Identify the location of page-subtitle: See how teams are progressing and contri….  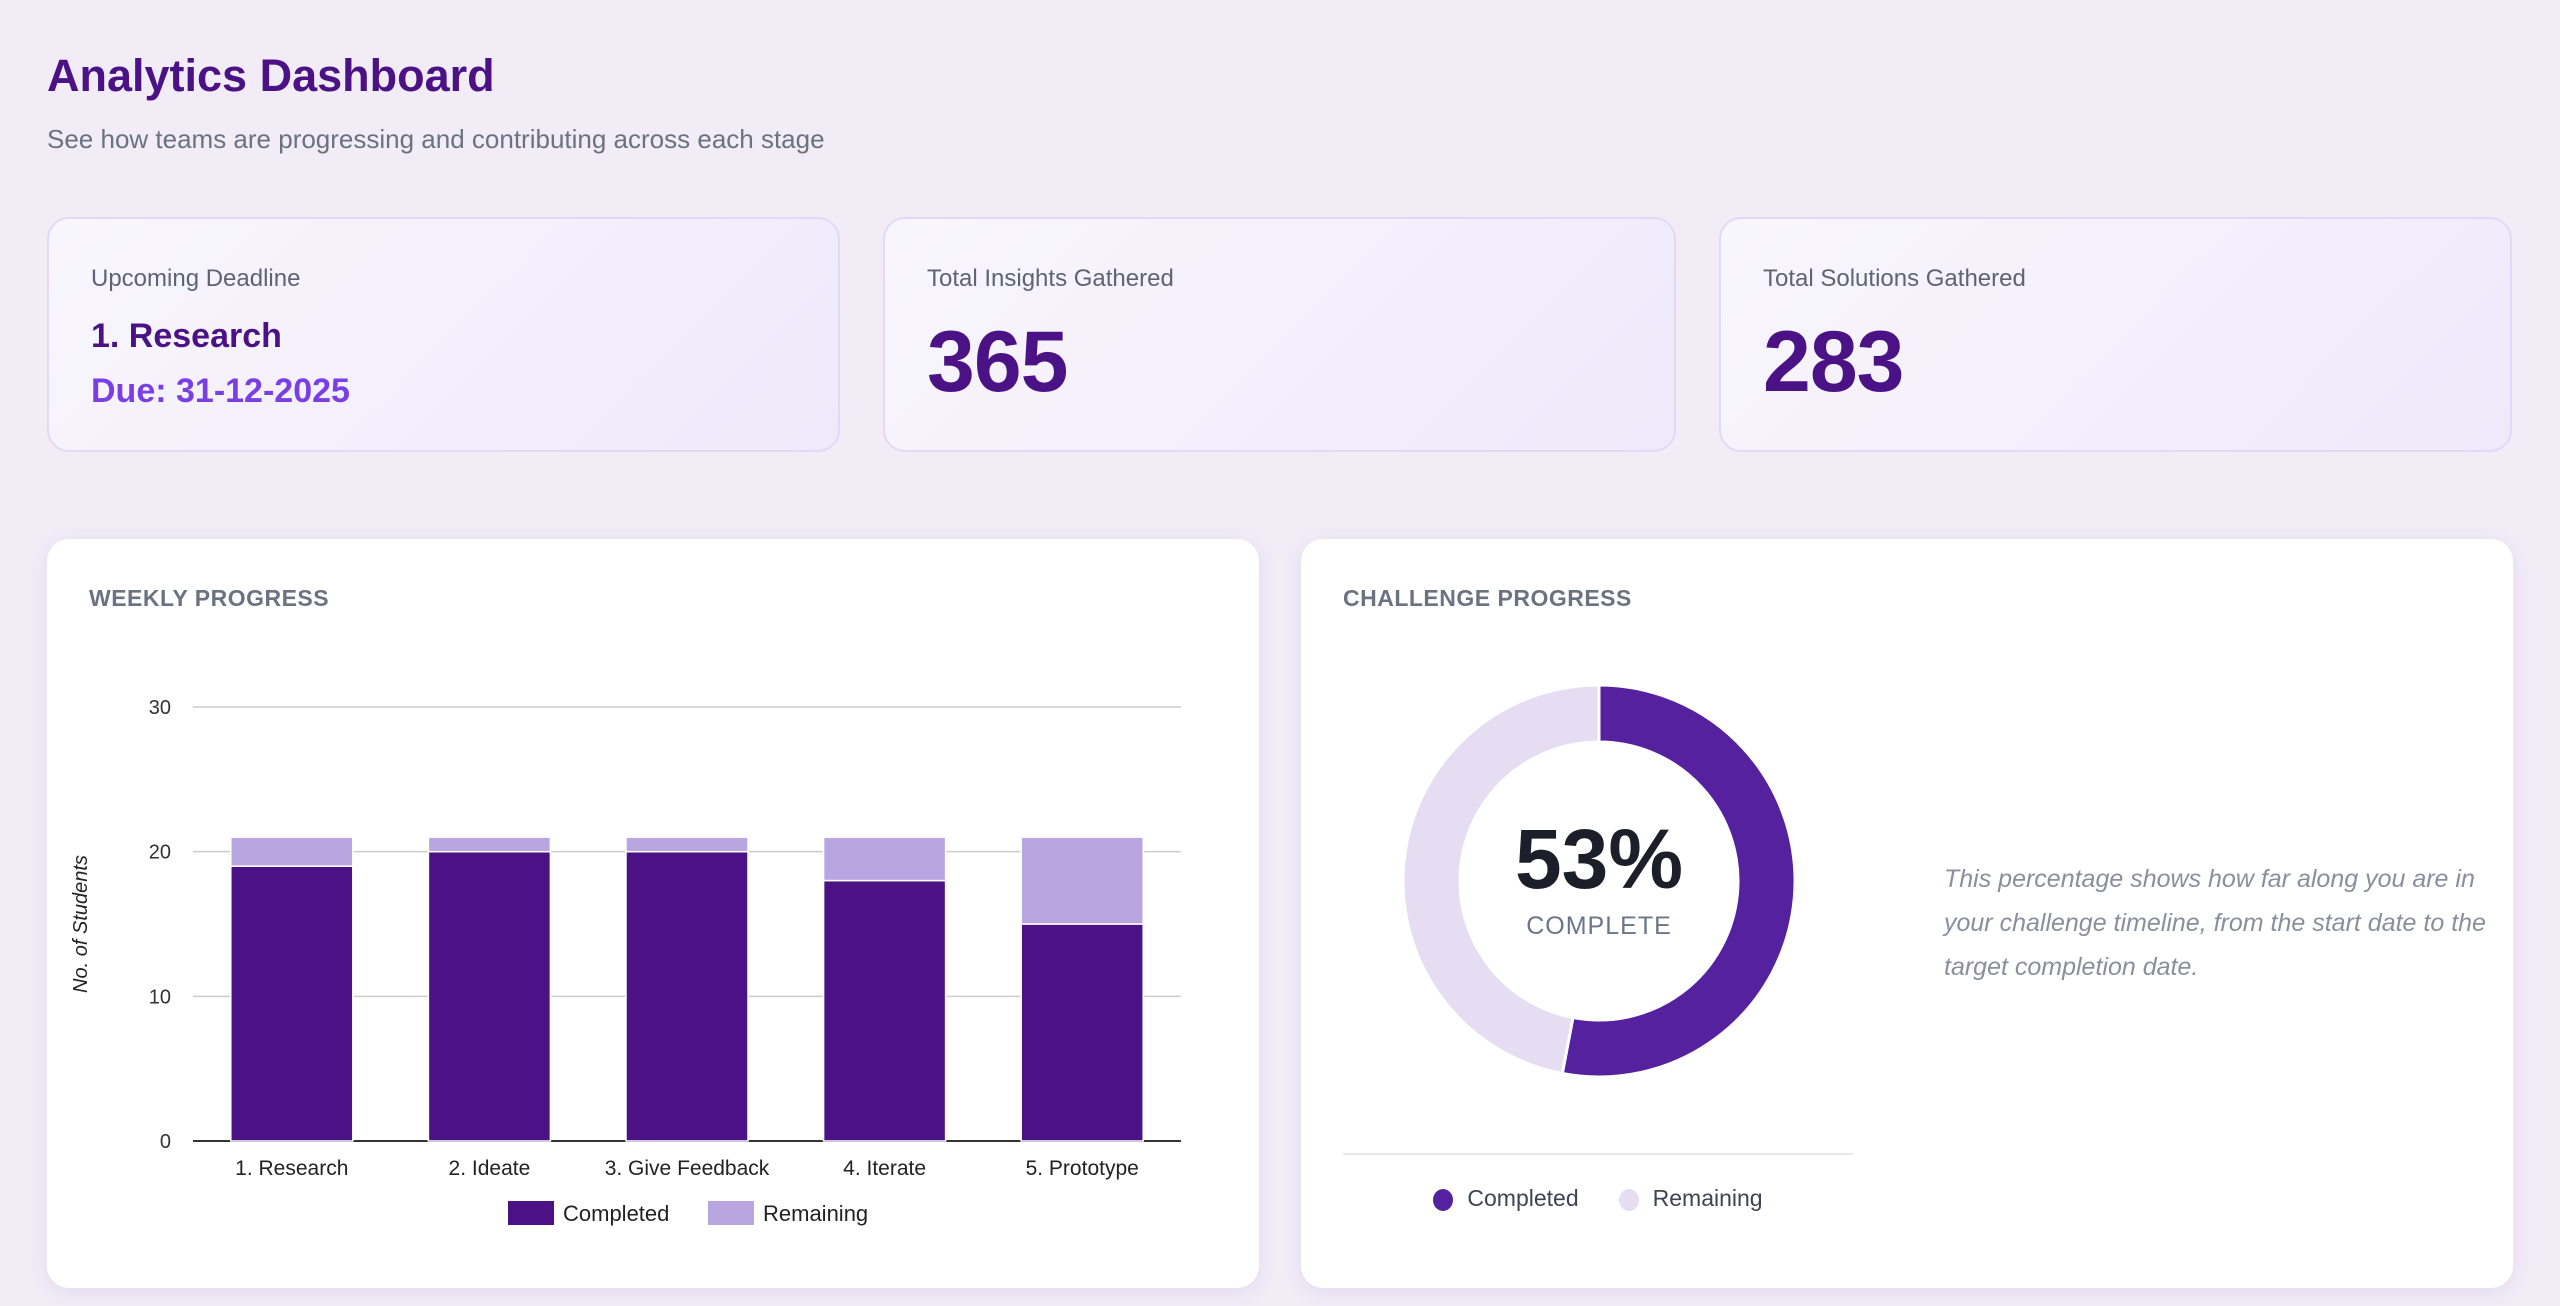
(436, 139).